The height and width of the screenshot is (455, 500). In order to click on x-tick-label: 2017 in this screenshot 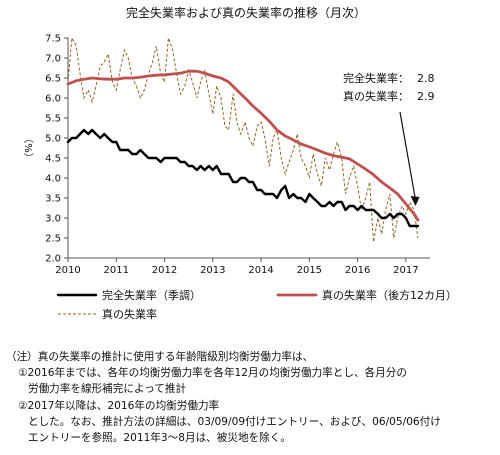, I will do `click(405, 270)`.